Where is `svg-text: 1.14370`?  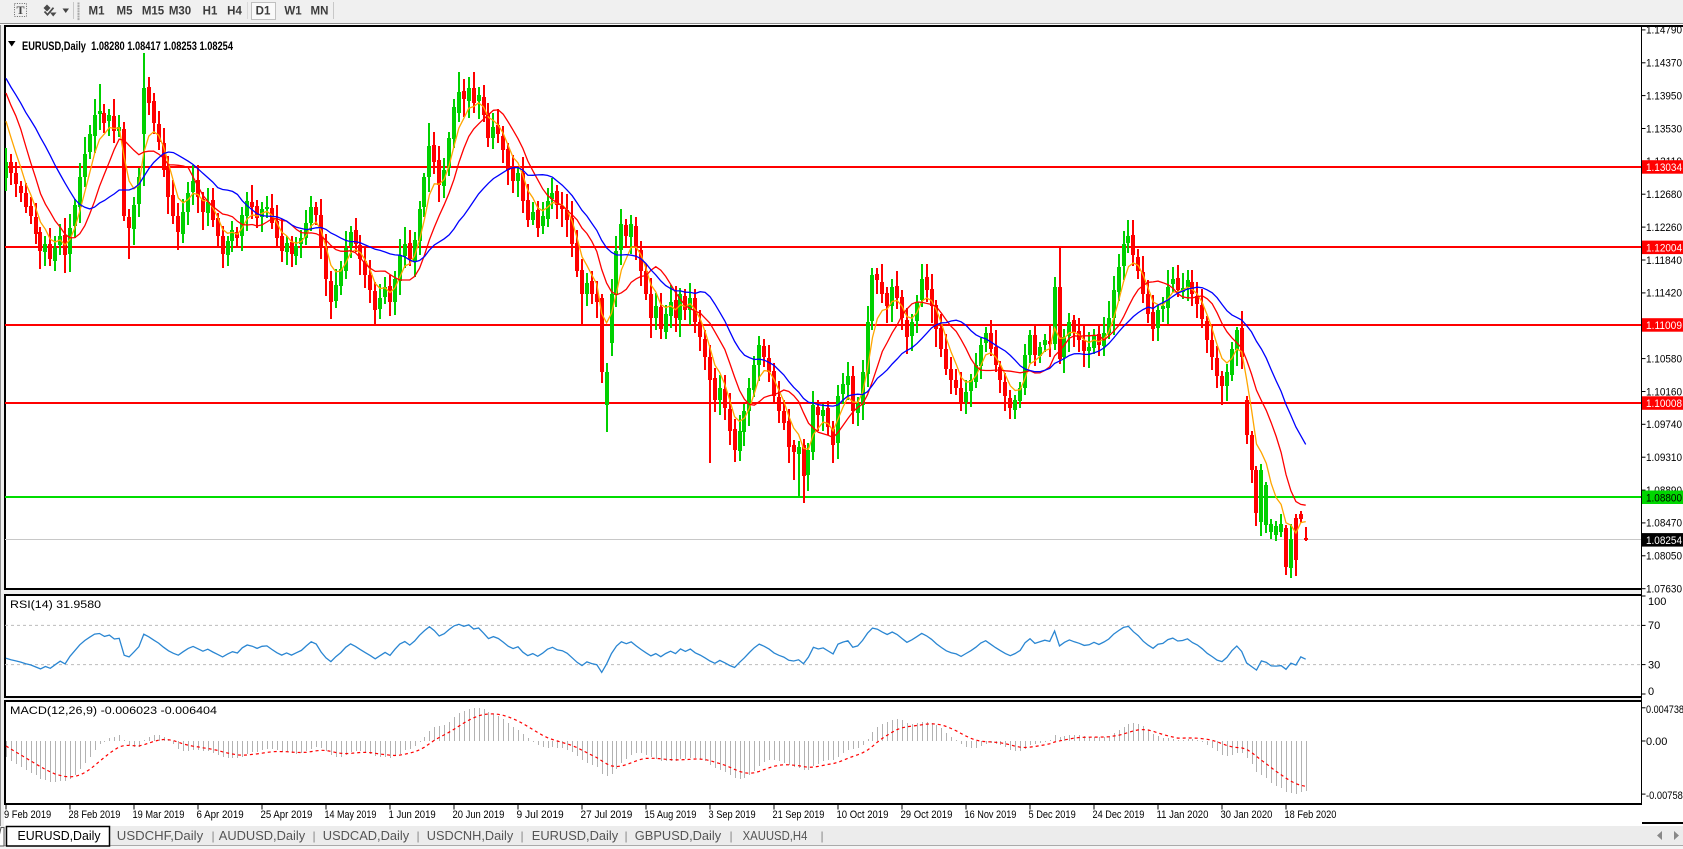 svg-text: 1.14370 is located at coordinates (1664, 64).